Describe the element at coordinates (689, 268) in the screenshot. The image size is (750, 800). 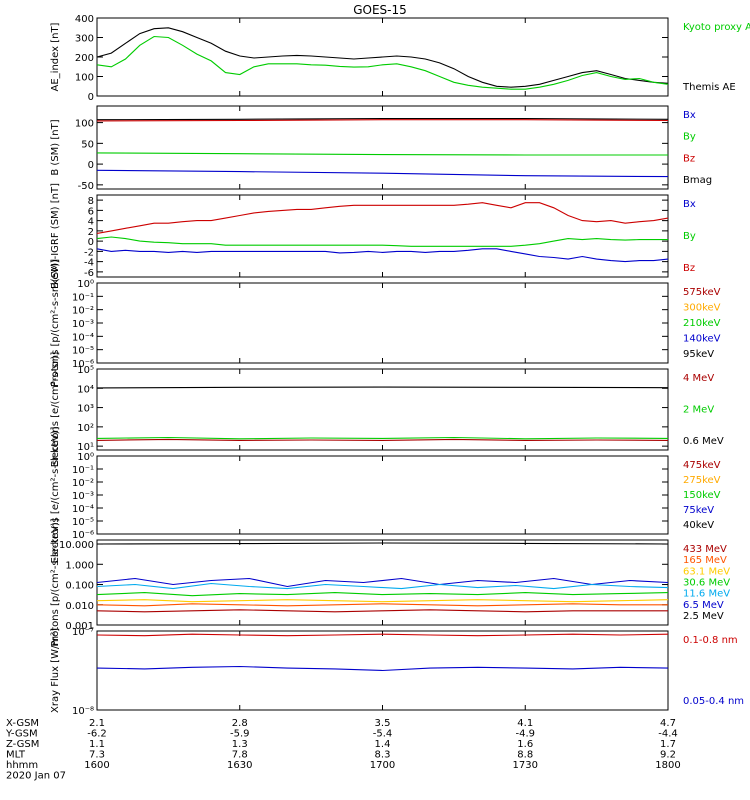
I see `legend-bz: Bz` at that location.